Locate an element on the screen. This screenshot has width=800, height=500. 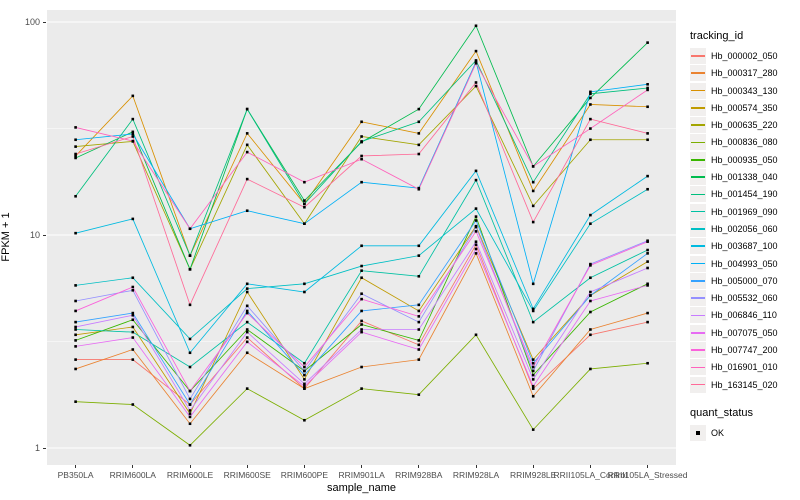
legend-item-Hb_000317_280: Hb_000317_280 is located at coordinates (744, 73).